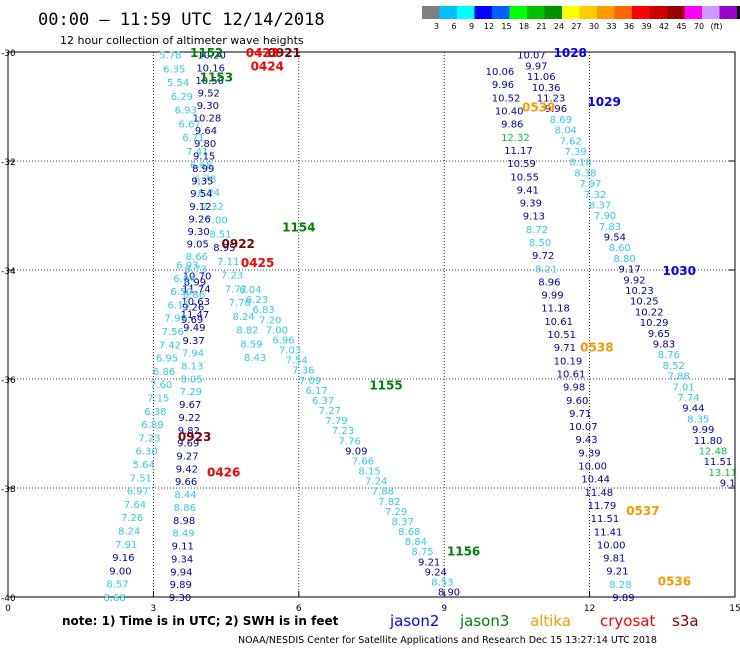 The height and width of the screenshot is (650, 740). I want to click on wave-height-value: 7.72, so click(236, 289).